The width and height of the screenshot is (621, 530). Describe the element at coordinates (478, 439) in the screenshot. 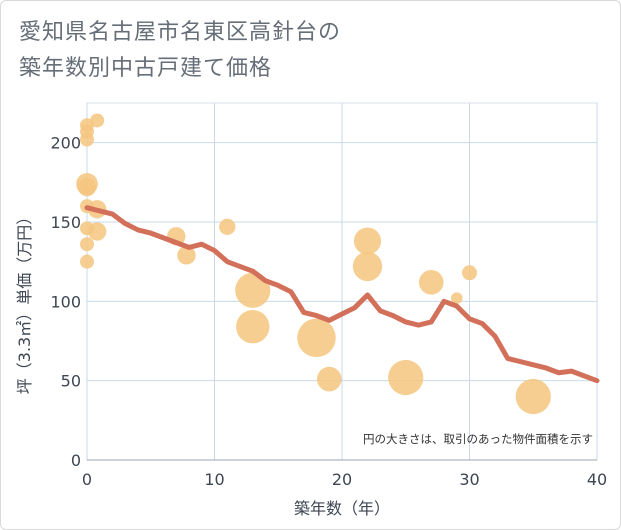

I see `bubble-size-note: 円の大きさは、取引のあった物件面積を示す` at that location.